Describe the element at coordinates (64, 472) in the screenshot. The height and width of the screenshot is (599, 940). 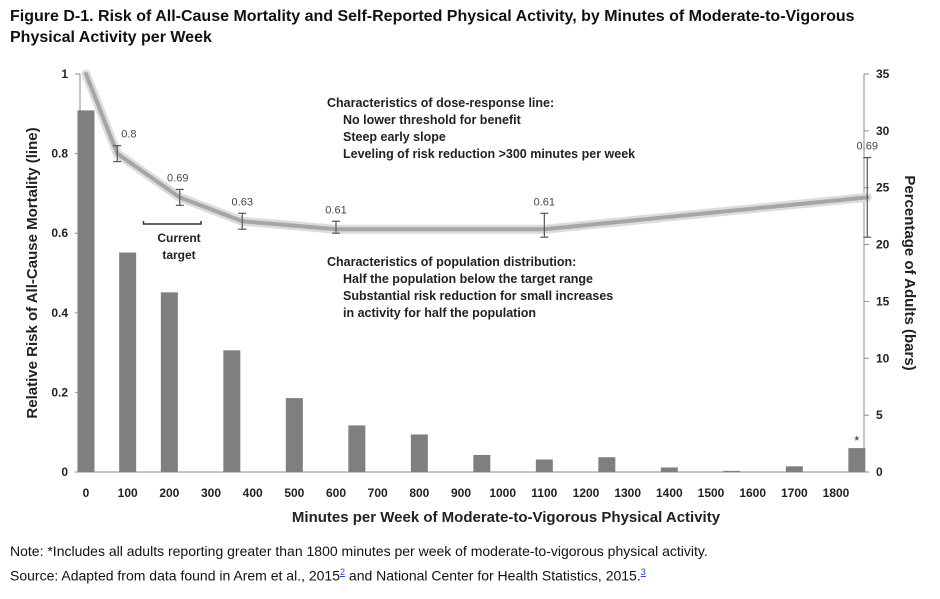
I see `left-tick-label: 0` at that location.